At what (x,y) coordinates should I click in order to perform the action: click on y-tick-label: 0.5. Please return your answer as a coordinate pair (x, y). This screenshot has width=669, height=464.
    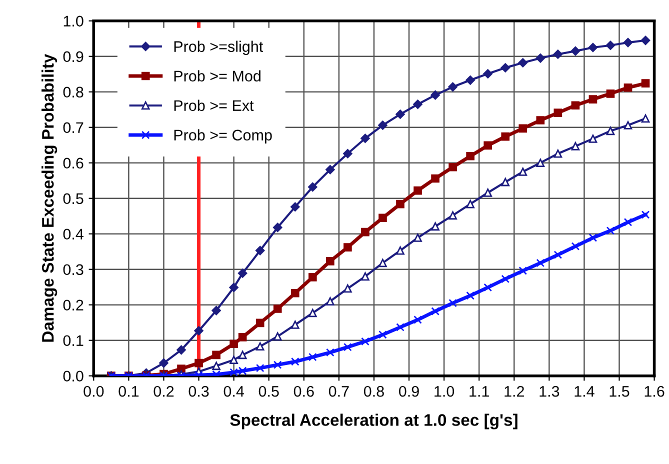
    Looking at the image, I should click on (73, 198).